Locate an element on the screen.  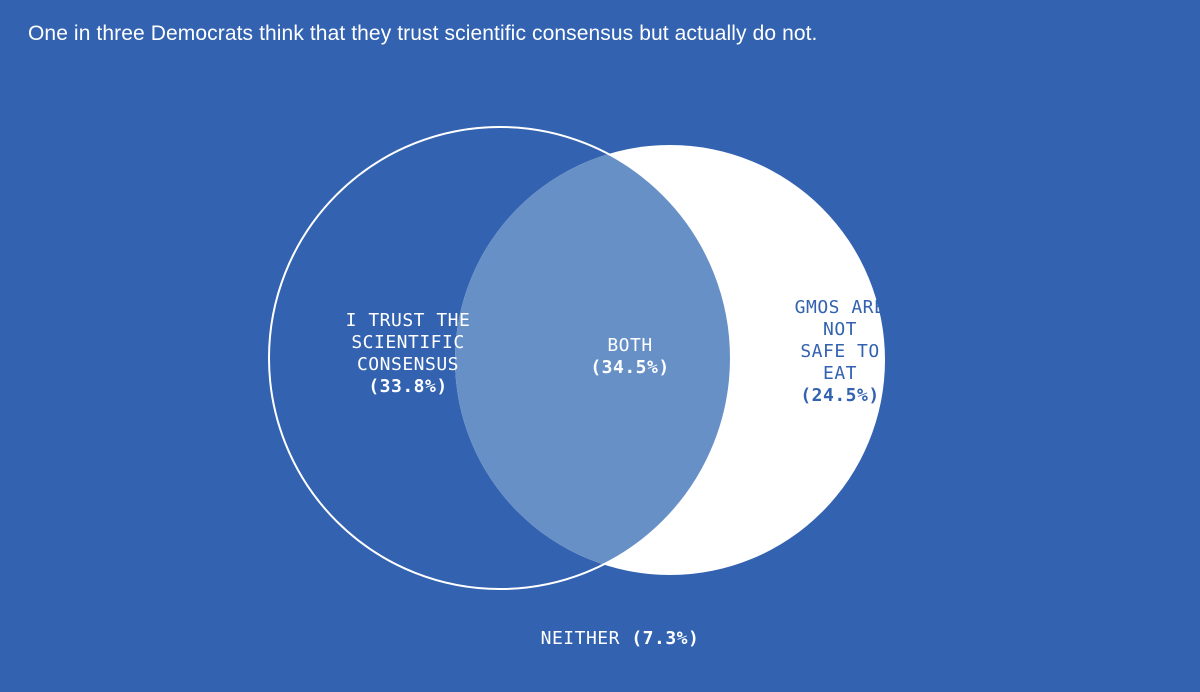
right-set-label-line-3: SAFE TO is located at coordinates (840, 351).